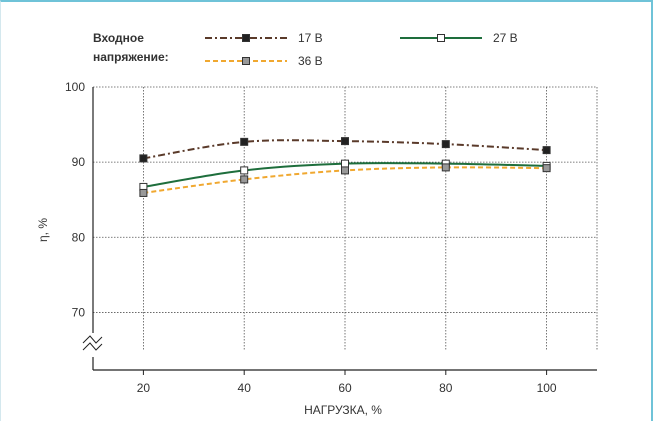 The height and width of the screenshot is (421, 653). Describe the element at coordinates (343, 410) in the screenshot. I see `x-axis-label: НАГРУЗКА, %` at that location.